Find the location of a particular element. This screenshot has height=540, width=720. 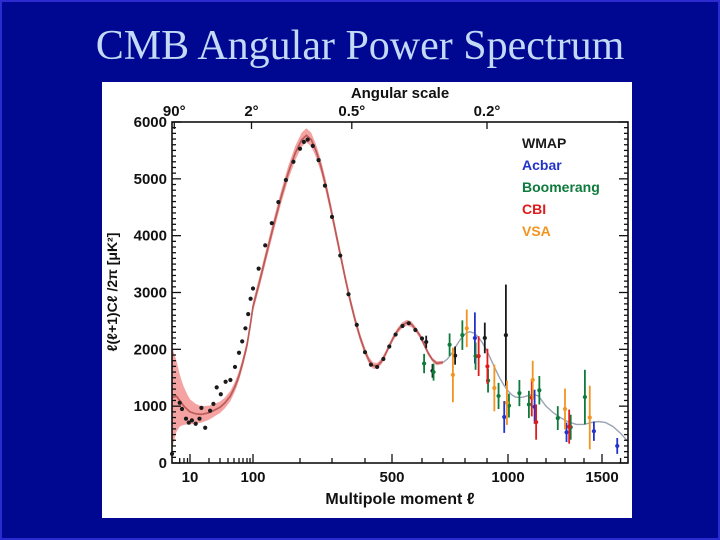

y-tick-label: 4000 is located at coordinates (150, 236).